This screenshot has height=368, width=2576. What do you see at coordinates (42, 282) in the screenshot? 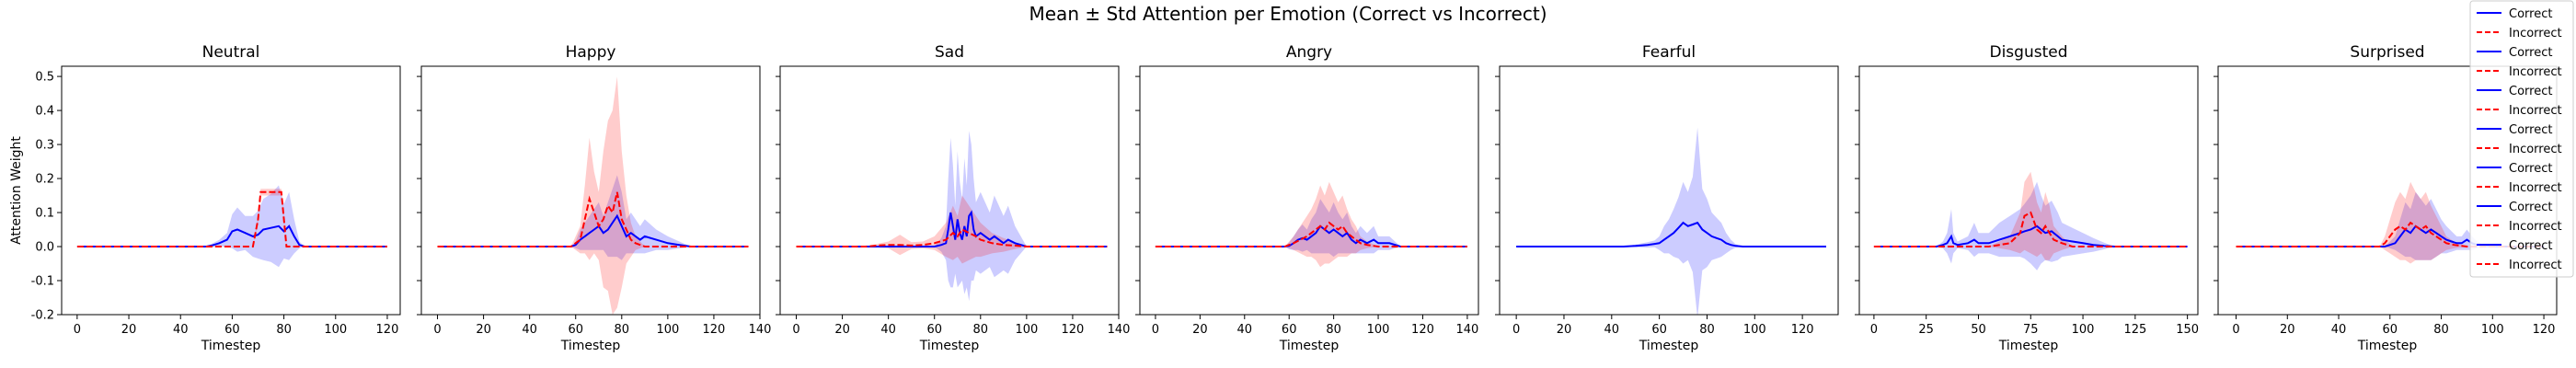
I see `y-tick-label: -0.1` at bounding box center [42, 282].